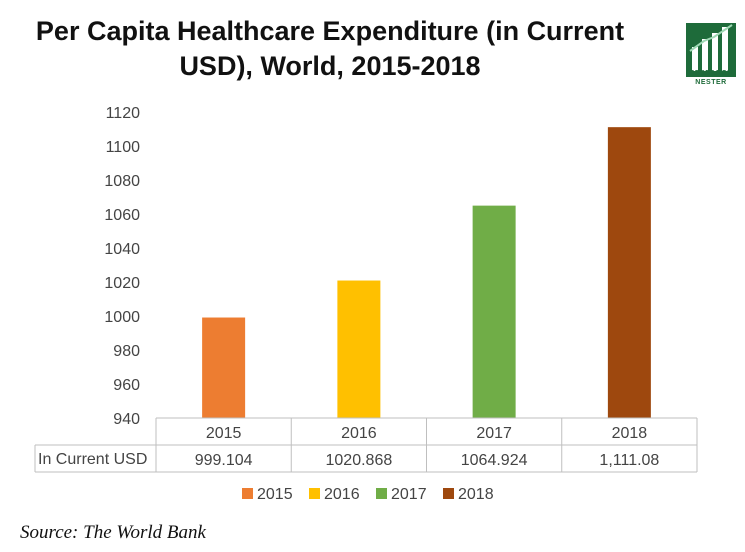  What do you see at coordinates (224, 367) in the screenshot?
I see `bar-2015` at bounding box center [224, 367].